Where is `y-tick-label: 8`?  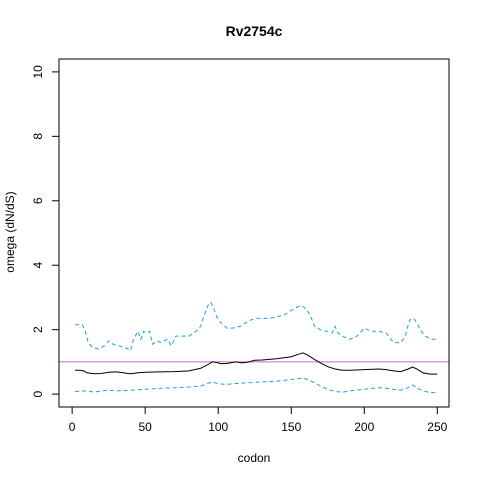
y-tick-label: 8 is located at coordinates (38, 136).